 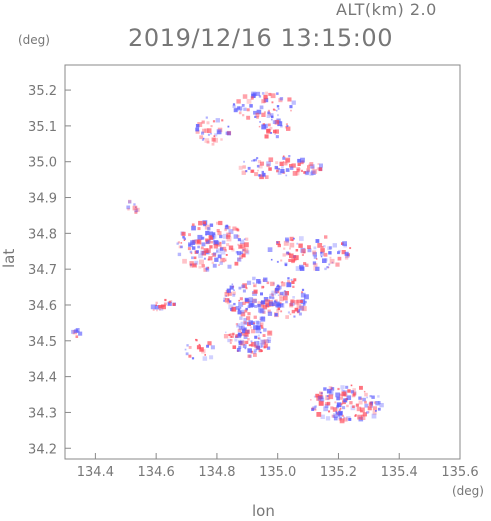 What do you see at coordinates (459, 472) in the screenshot?
I see `x-tick-label: 135.6` at bounding box center [459, 472].